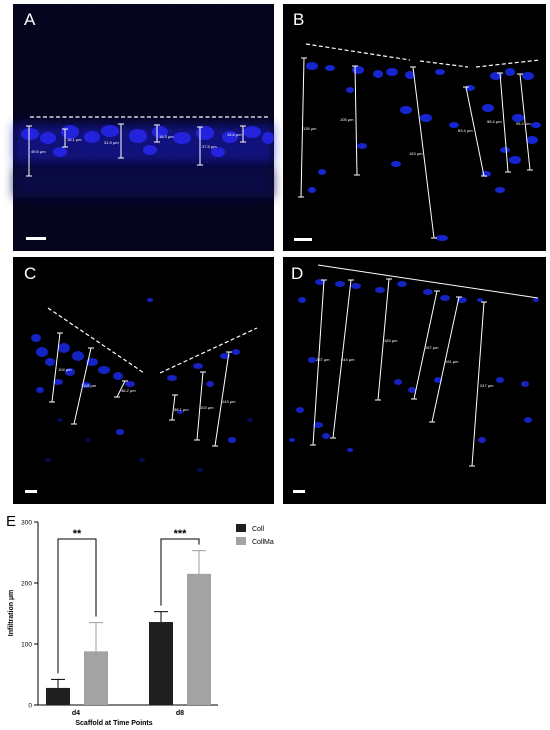 The height and width of the screenshot is (730, 550). I want to click on y-tick-label: 100, so click(26, 644).